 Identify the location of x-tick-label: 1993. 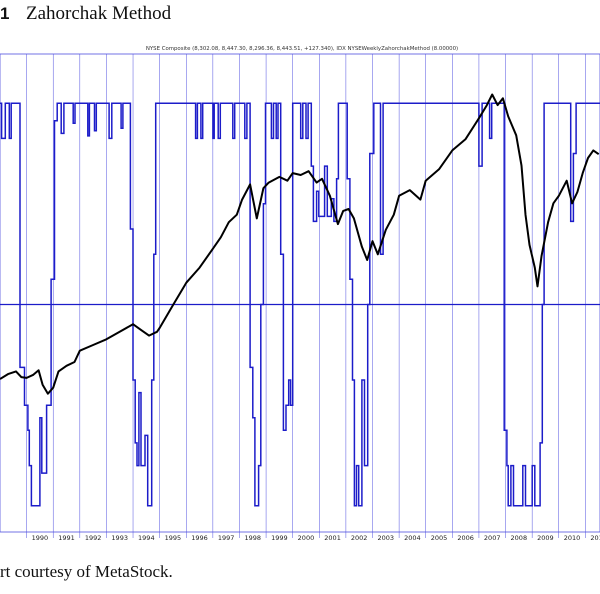
(119, 538).